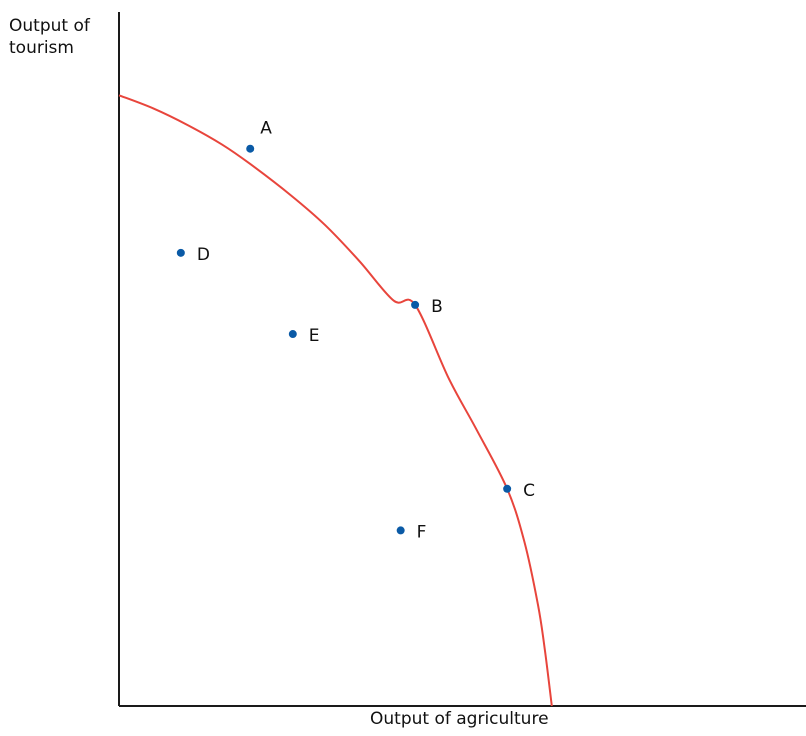  What do you see at coordinates (250, 148) in the screenshot?
I see `point-a-marker` at bounding box center [250, 148].